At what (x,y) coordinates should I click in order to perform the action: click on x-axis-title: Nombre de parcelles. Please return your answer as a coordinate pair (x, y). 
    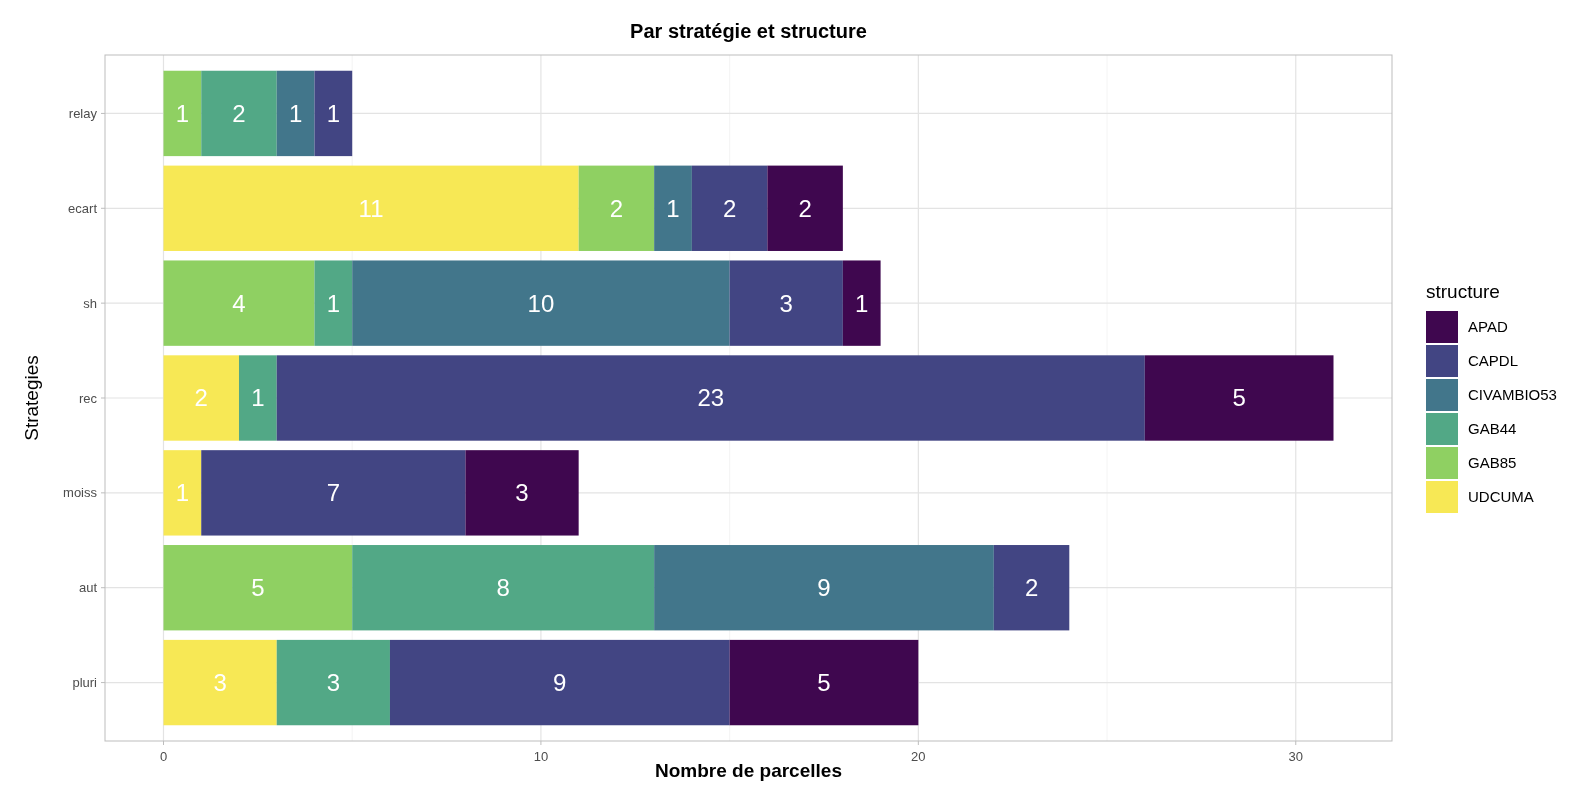
    Looking at the image, I should click on (748, 770).